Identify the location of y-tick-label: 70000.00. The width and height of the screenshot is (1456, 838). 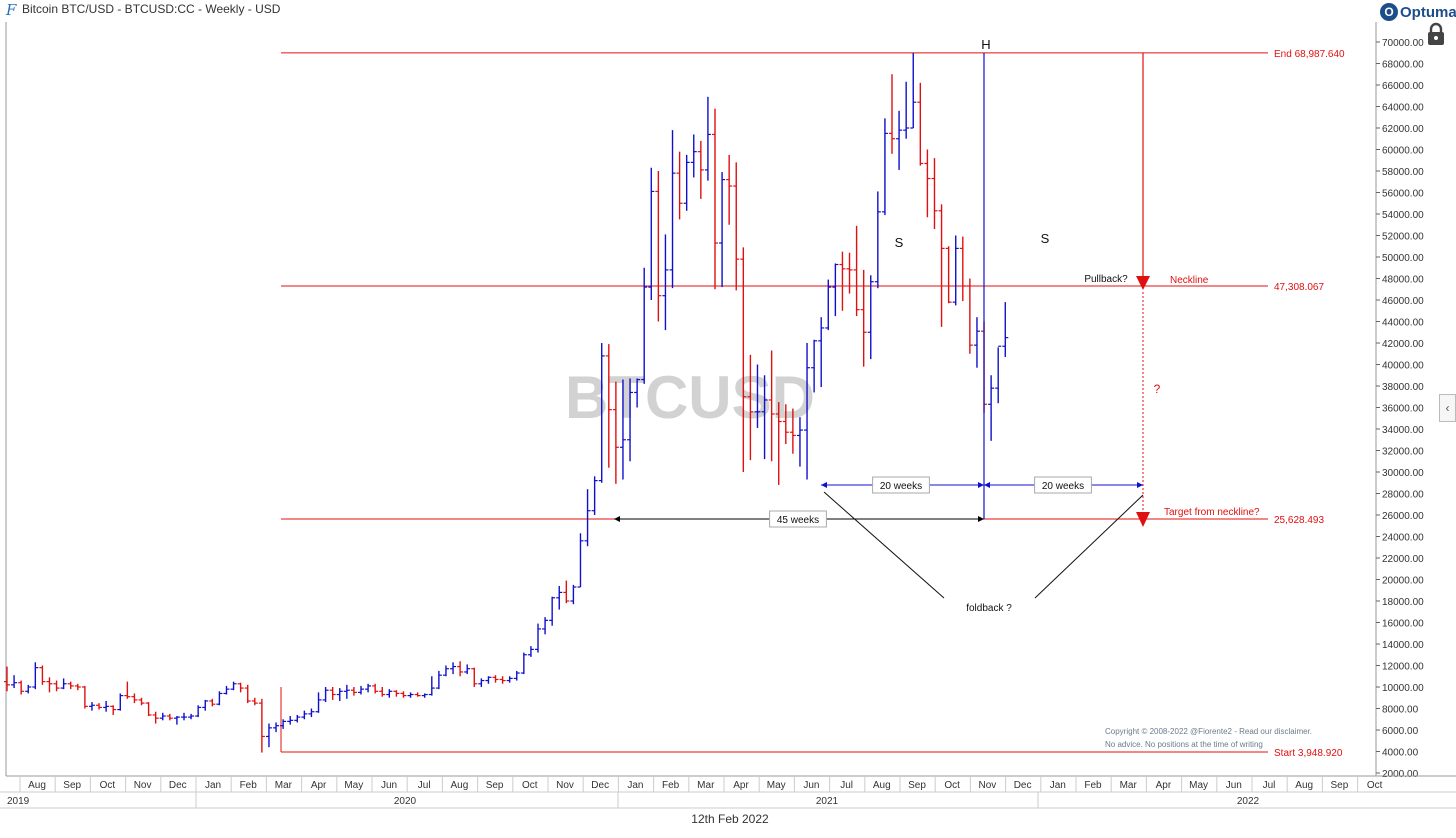
(1403, 43).